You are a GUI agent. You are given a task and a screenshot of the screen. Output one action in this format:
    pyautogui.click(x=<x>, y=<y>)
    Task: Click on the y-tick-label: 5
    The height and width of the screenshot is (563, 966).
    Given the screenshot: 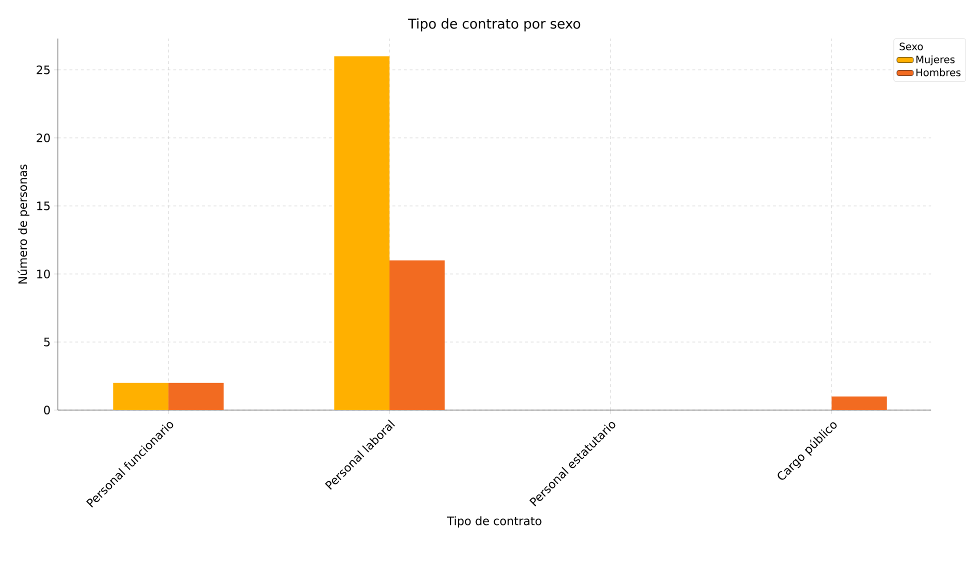 What is the action you would take?
    pyautogui.click(x=47, y=342)
    